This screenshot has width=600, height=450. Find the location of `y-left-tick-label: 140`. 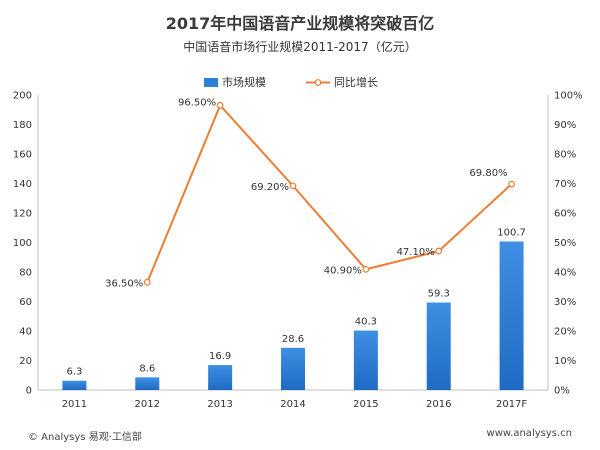

y-left-tick-label: 140 is located at coordinates (22, 184).